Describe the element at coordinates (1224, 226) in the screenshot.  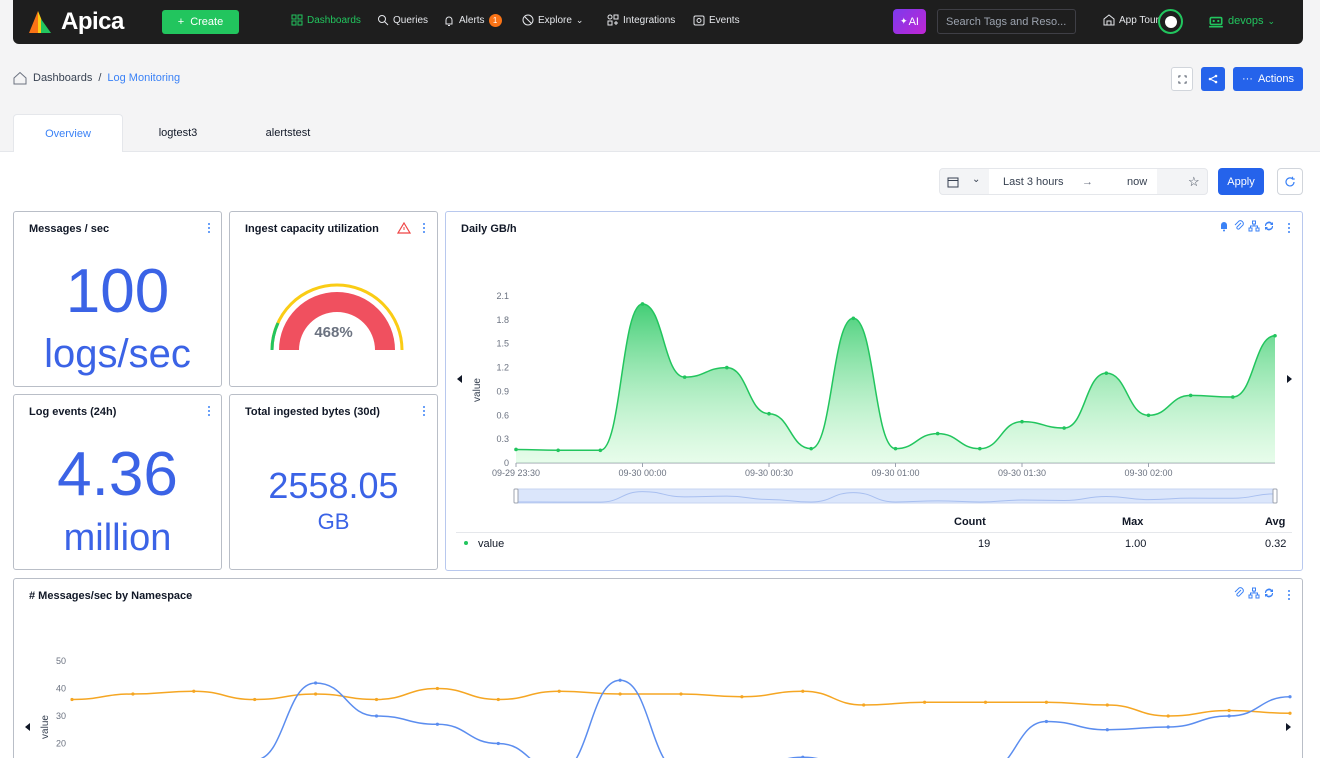
I see `bell-icon` at that location.